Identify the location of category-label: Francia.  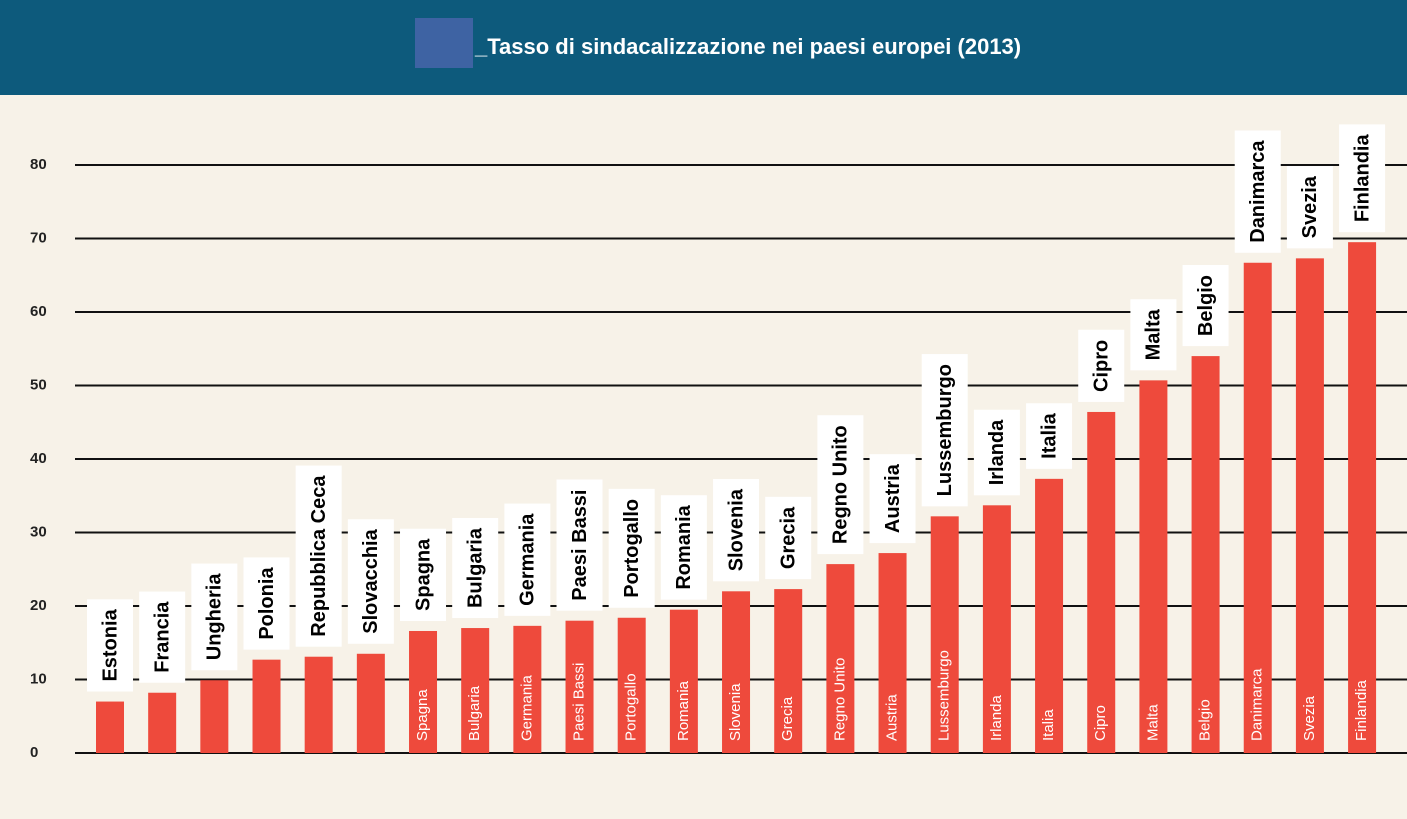
(162, 637).